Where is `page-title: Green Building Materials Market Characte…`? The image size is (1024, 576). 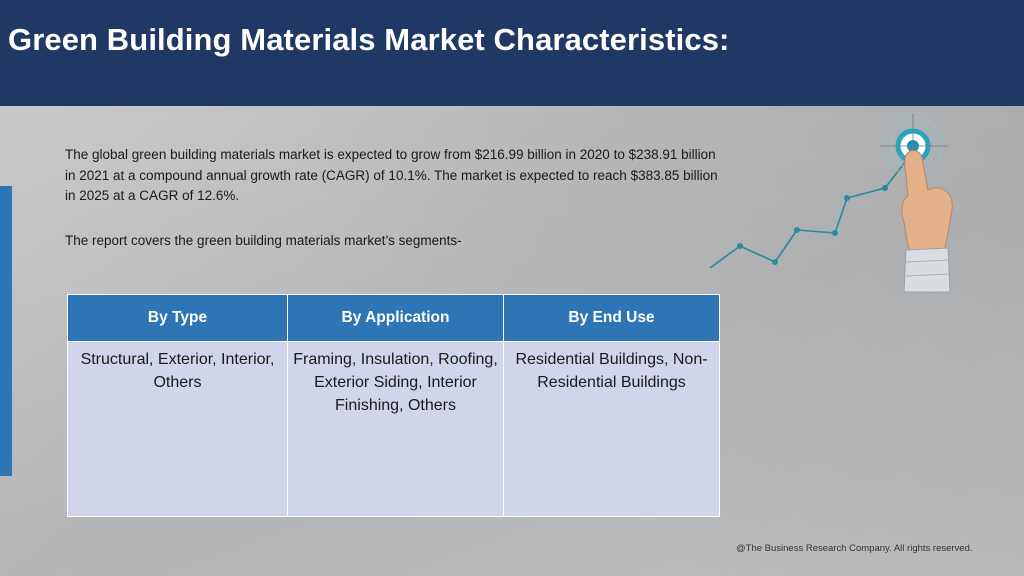 page-title: Green Building Materials Market Characte… is located at coordinates (369, 39).